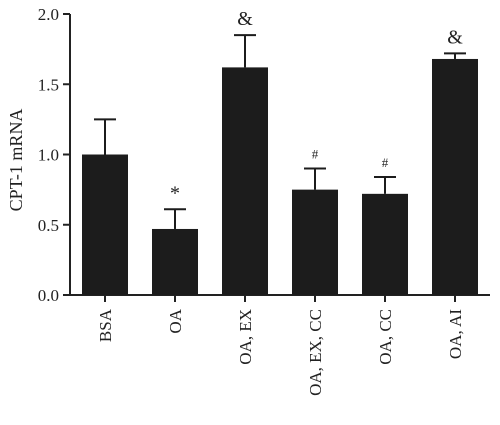  What do you see at coordinates (48, 295) in the screenshot?
I see `y-tick-label: 0.0` at bounding box center [48, 295].